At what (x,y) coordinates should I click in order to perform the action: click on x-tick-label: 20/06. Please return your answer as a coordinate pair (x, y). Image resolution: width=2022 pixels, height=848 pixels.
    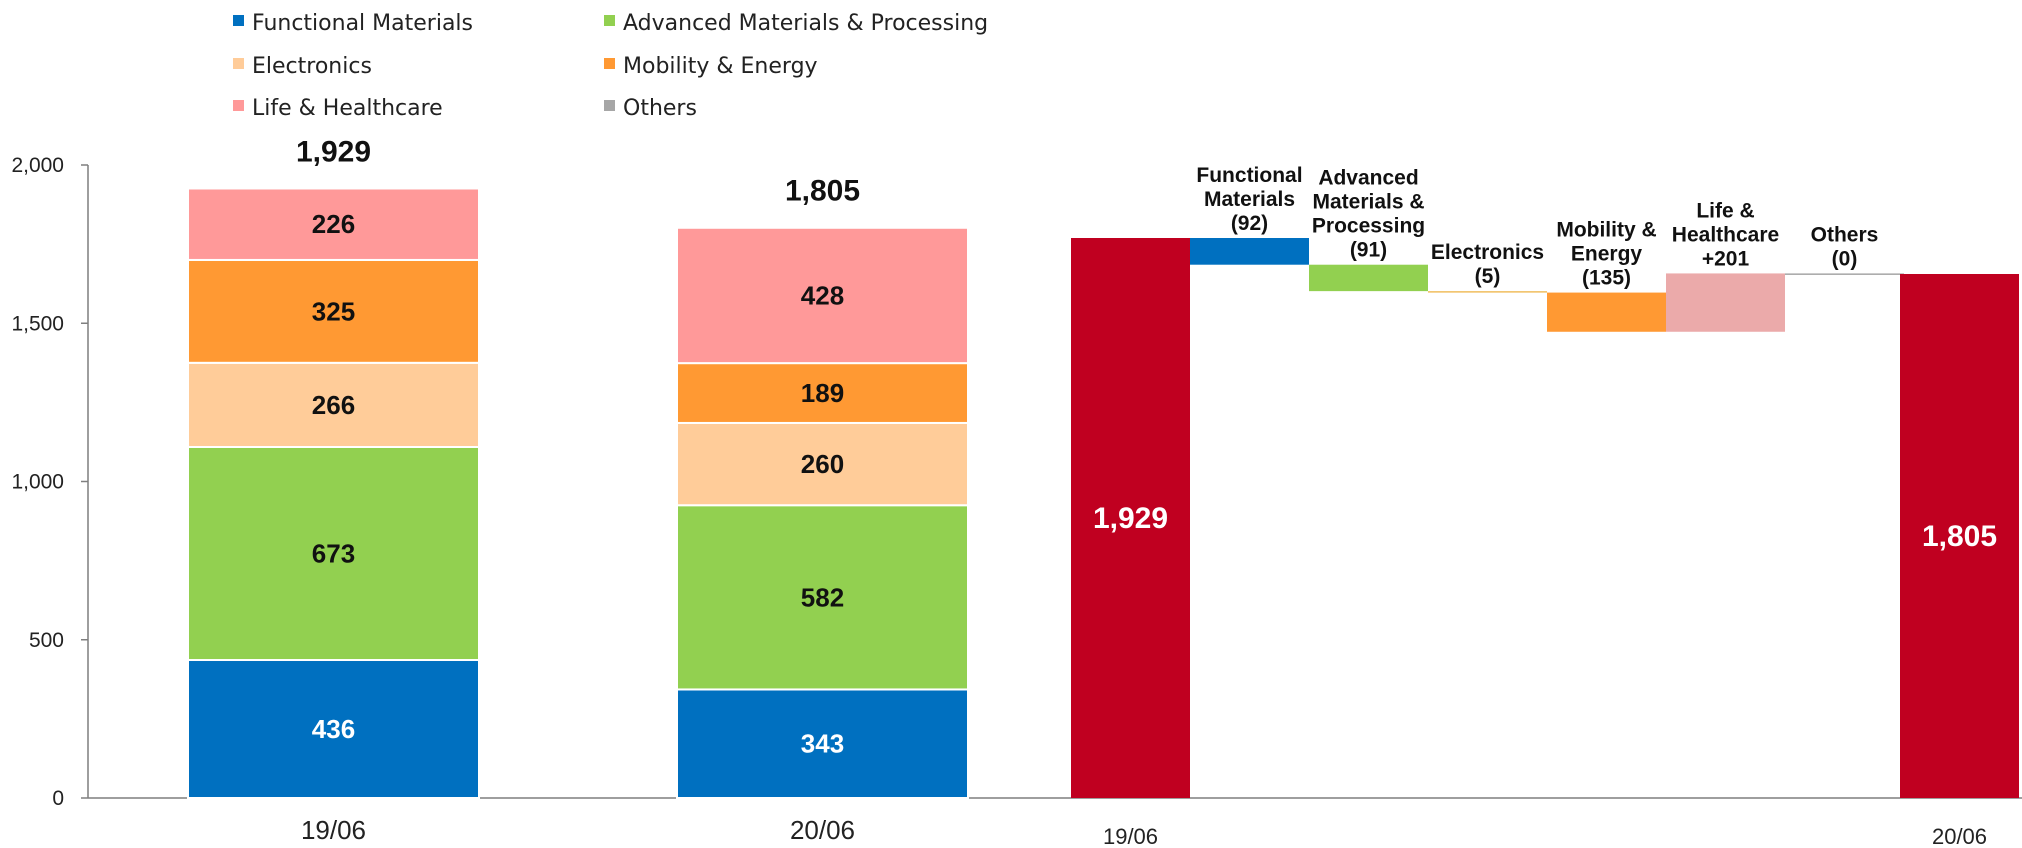
    Looking at the image, I should click on (822, 830).